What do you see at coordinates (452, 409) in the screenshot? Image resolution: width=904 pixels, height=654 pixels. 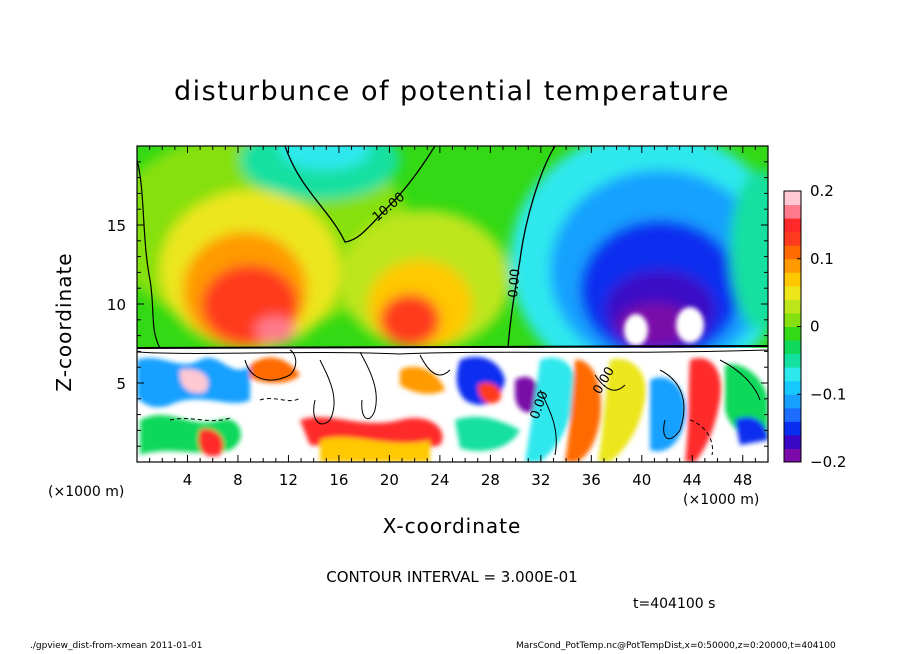 I see `lower-turbulence` at bounding box center [452, 409].